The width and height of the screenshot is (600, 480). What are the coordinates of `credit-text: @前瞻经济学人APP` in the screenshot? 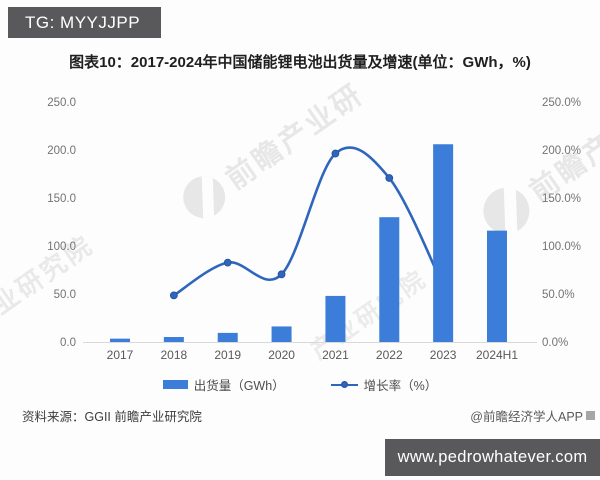 It's located at (532, 415).